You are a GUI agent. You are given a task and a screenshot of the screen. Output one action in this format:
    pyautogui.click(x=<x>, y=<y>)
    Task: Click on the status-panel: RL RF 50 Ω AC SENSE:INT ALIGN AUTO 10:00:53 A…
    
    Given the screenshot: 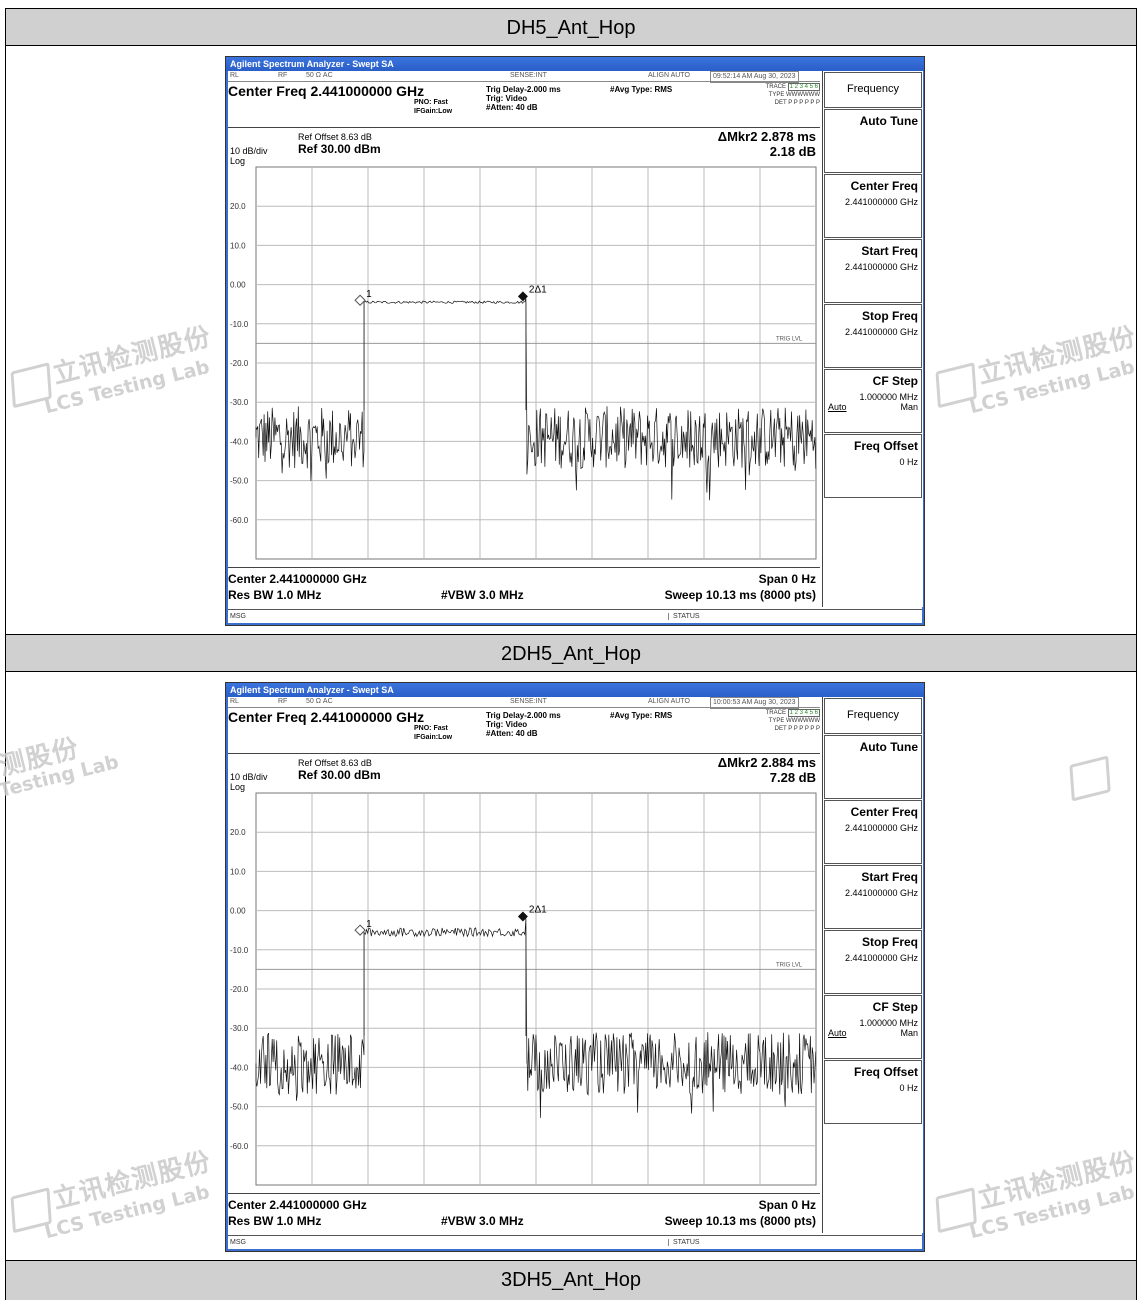 What is the action you would take?
    pyautogui.click(x=524, y=725)
    